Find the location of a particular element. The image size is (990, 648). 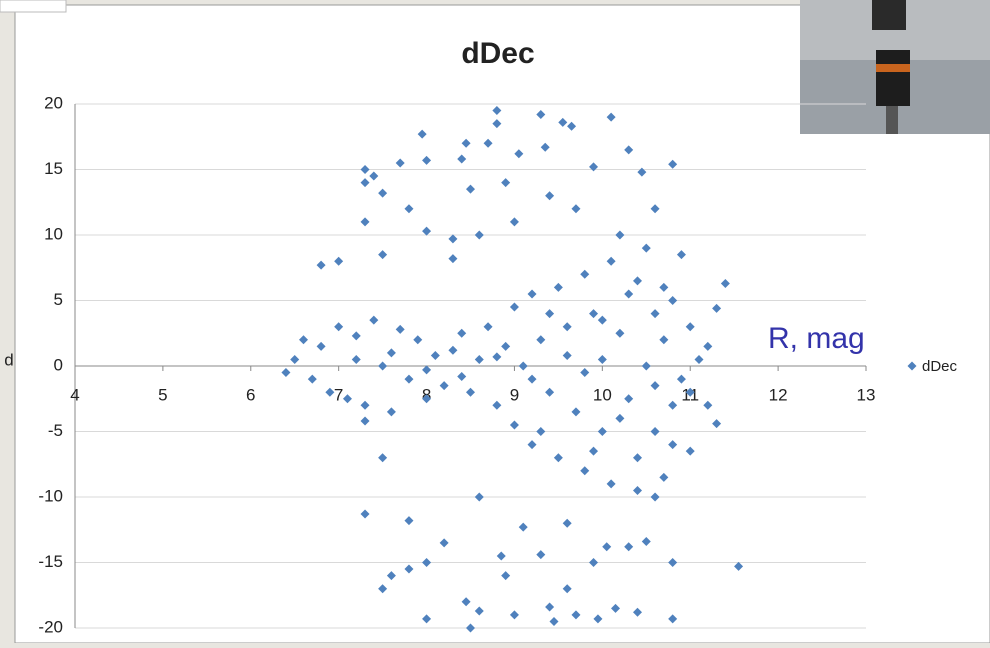

y-tick-label: 5 is located at coordinates (58, 299).